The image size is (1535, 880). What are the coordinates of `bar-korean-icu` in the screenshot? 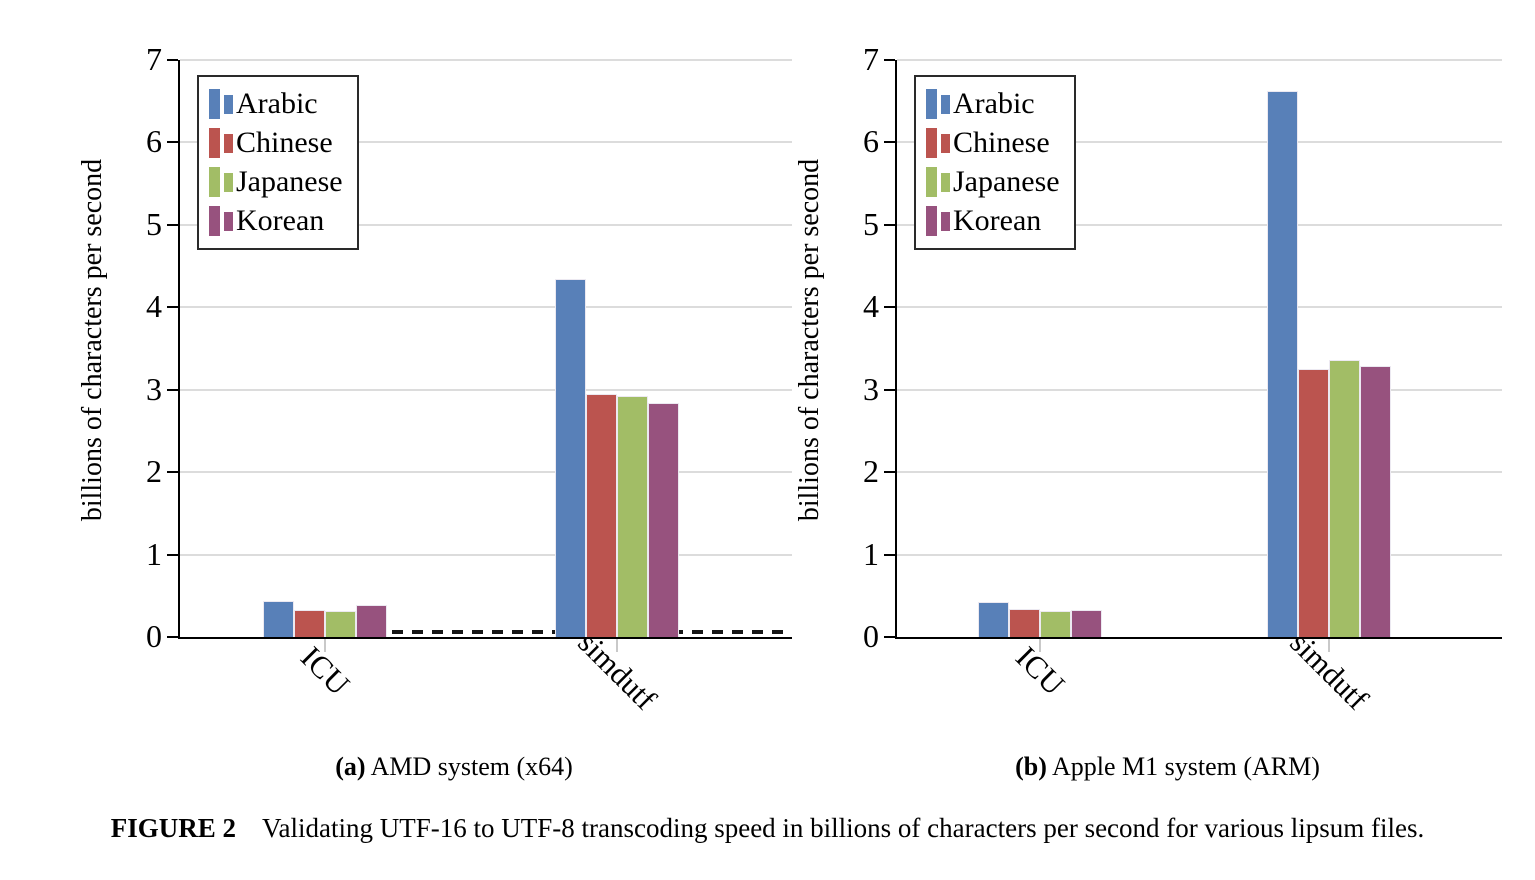 It's located at (1087, 623).